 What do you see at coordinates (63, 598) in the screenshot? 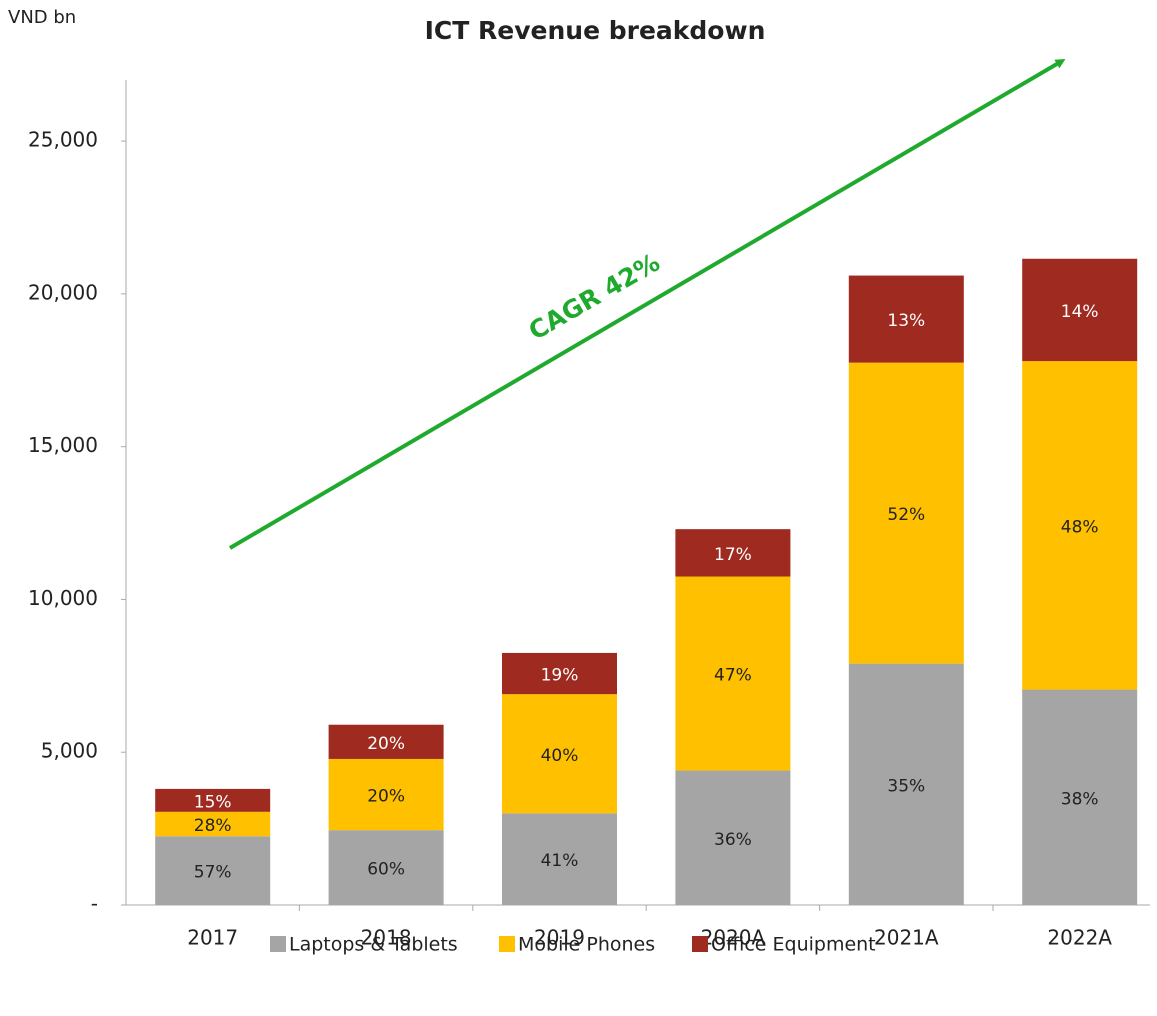
I see `y-tick-label: 10,000` at bounding box center [63, 598].